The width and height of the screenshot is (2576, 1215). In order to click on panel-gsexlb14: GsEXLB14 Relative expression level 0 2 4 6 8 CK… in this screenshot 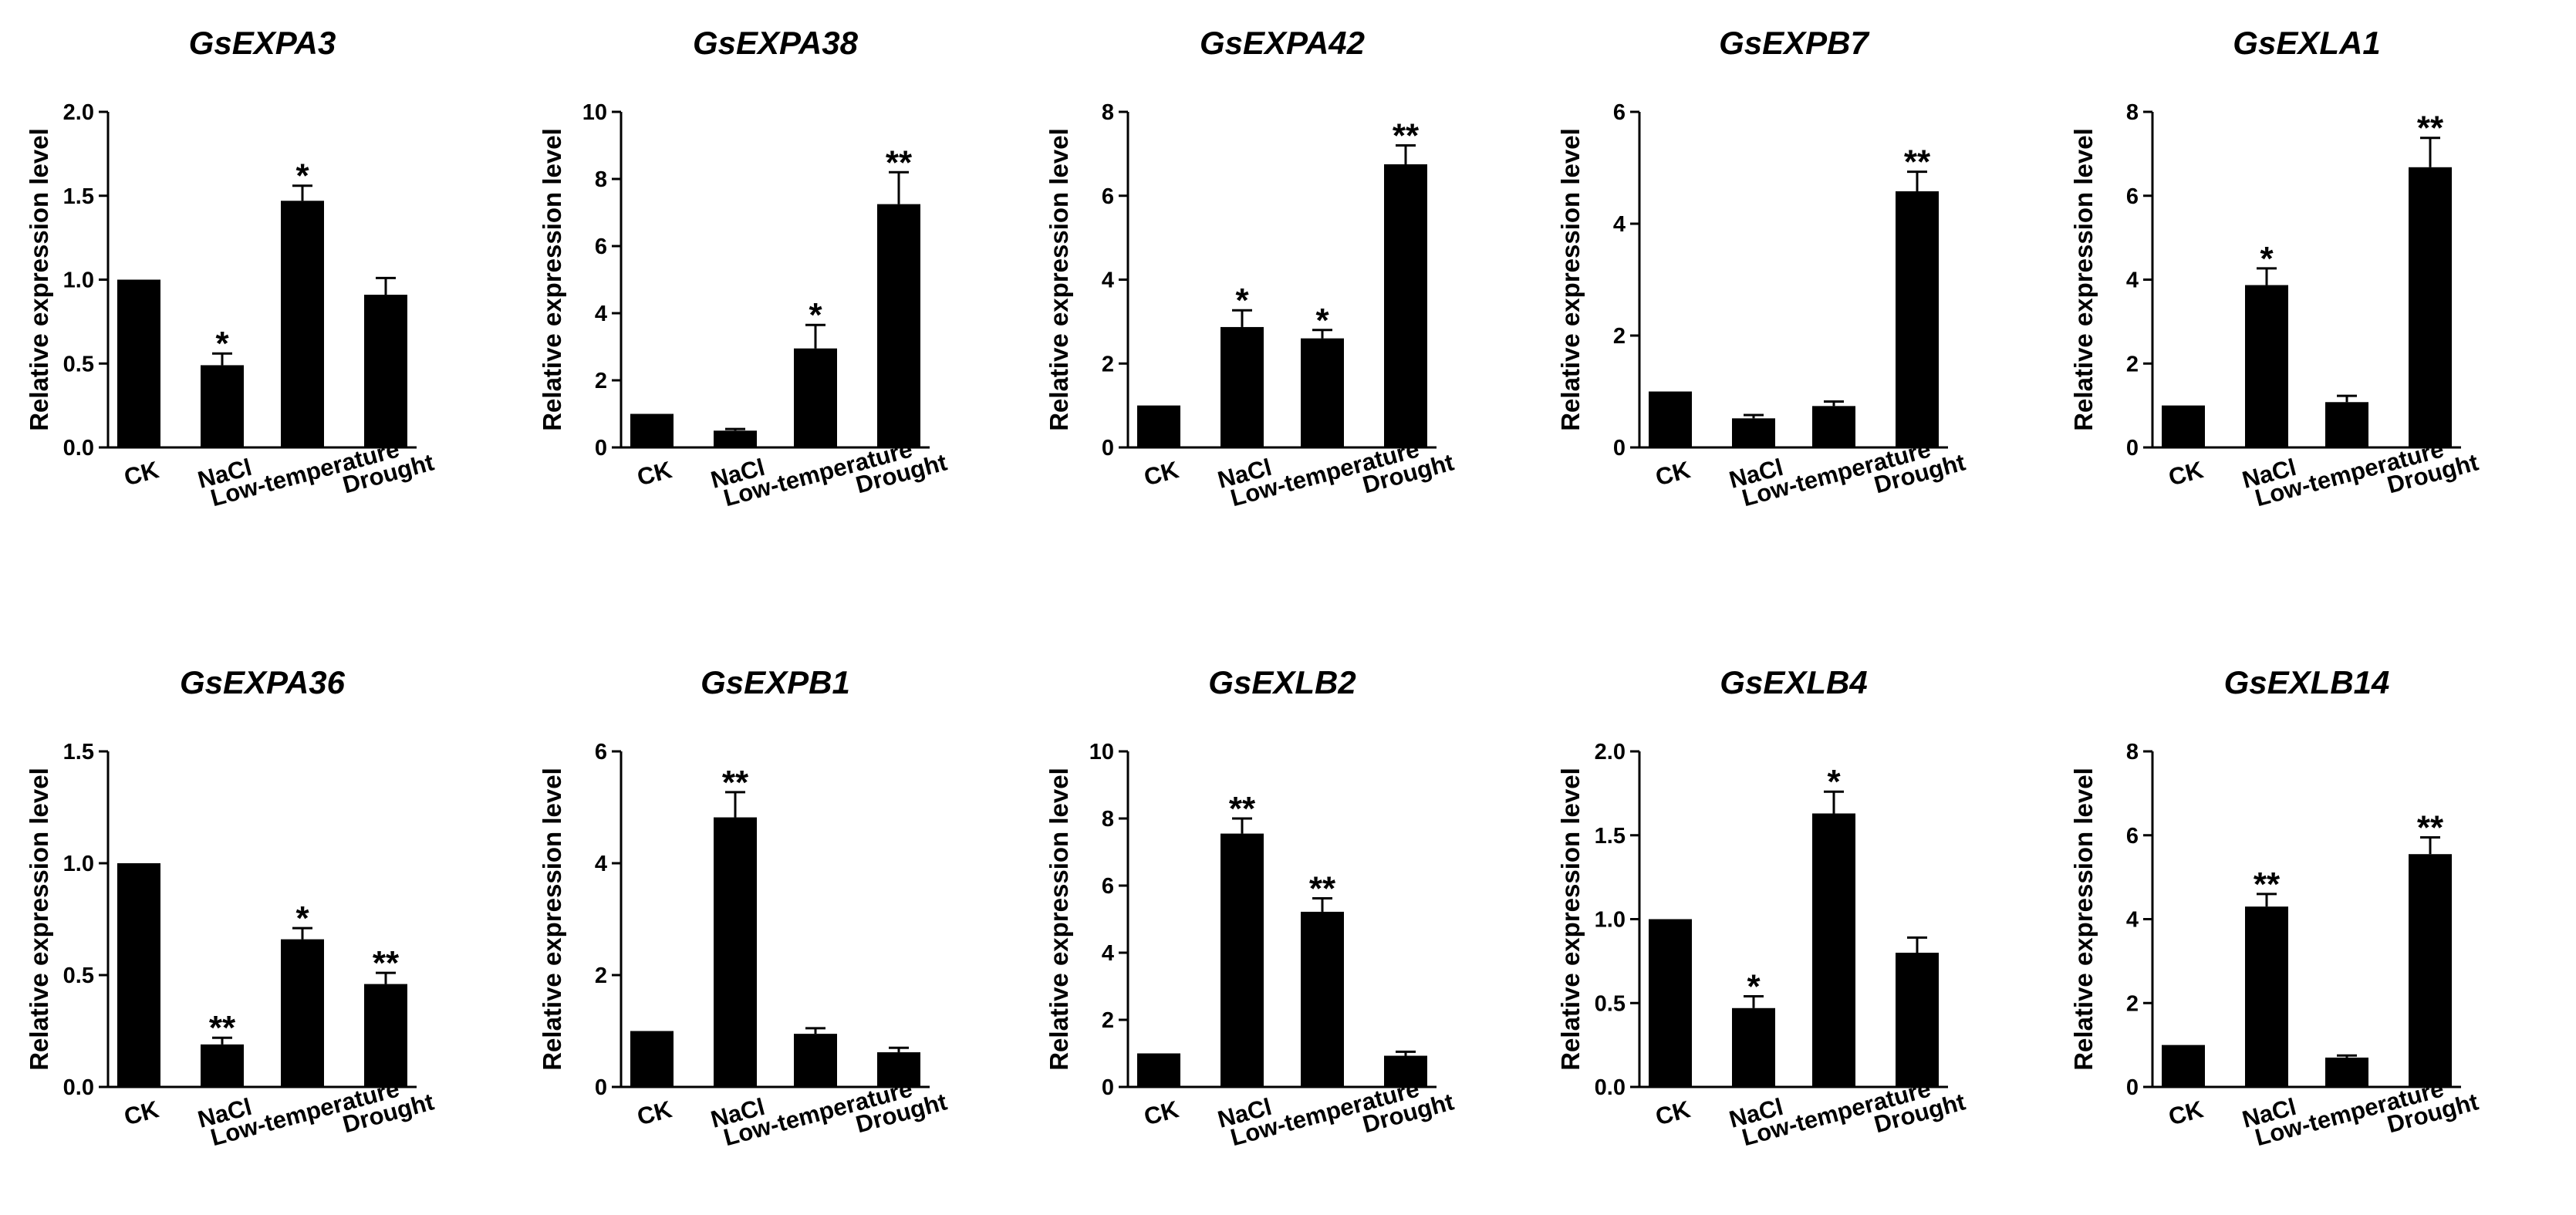, I will do `click(2275, 908)`.